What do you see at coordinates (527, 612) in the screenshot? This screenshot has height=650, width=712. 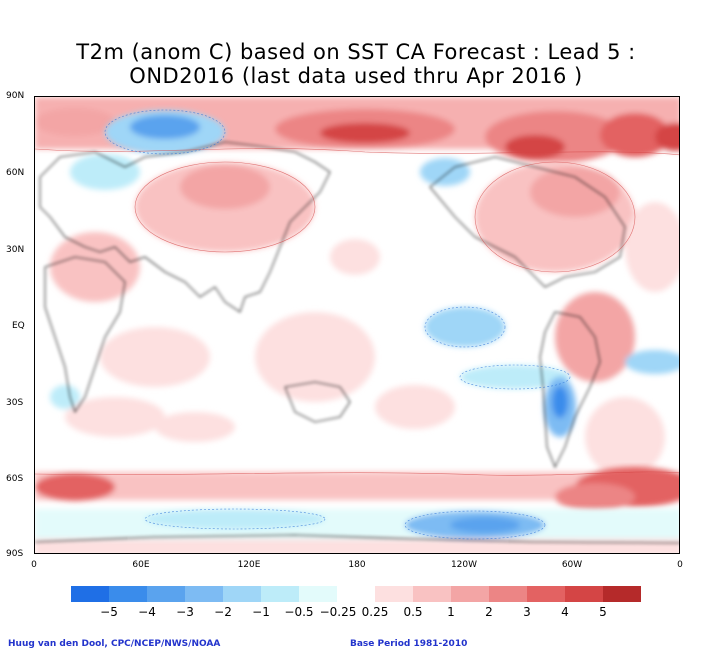 I see `colorbar-label: 3` at bounding box center [527, 612].